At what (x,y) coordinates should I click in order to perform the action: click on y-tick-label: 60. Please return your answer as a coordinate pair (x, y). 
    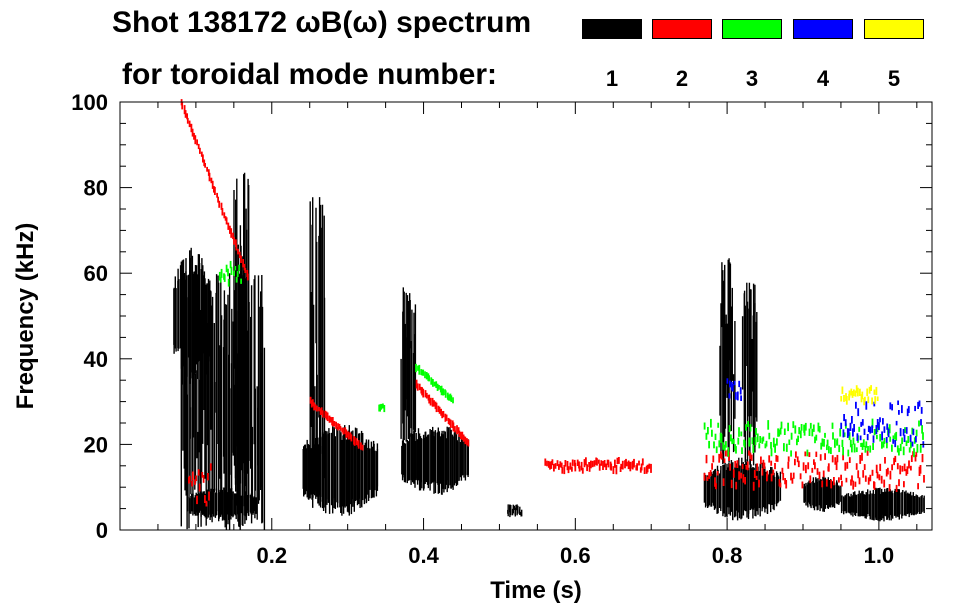
    Looking at the image, I should click on (96, 273).